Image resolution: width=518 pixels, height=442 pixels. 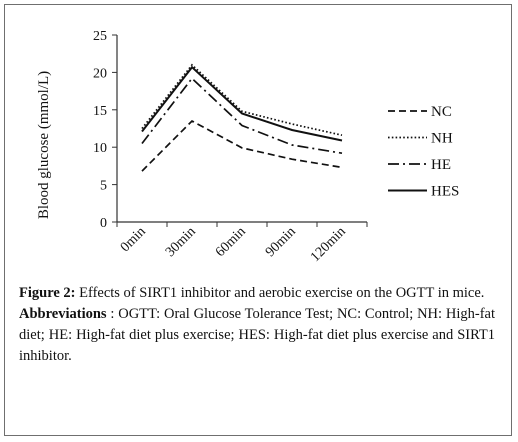 I want to click on legend-label-he: HE, so click(x=441, y=165).